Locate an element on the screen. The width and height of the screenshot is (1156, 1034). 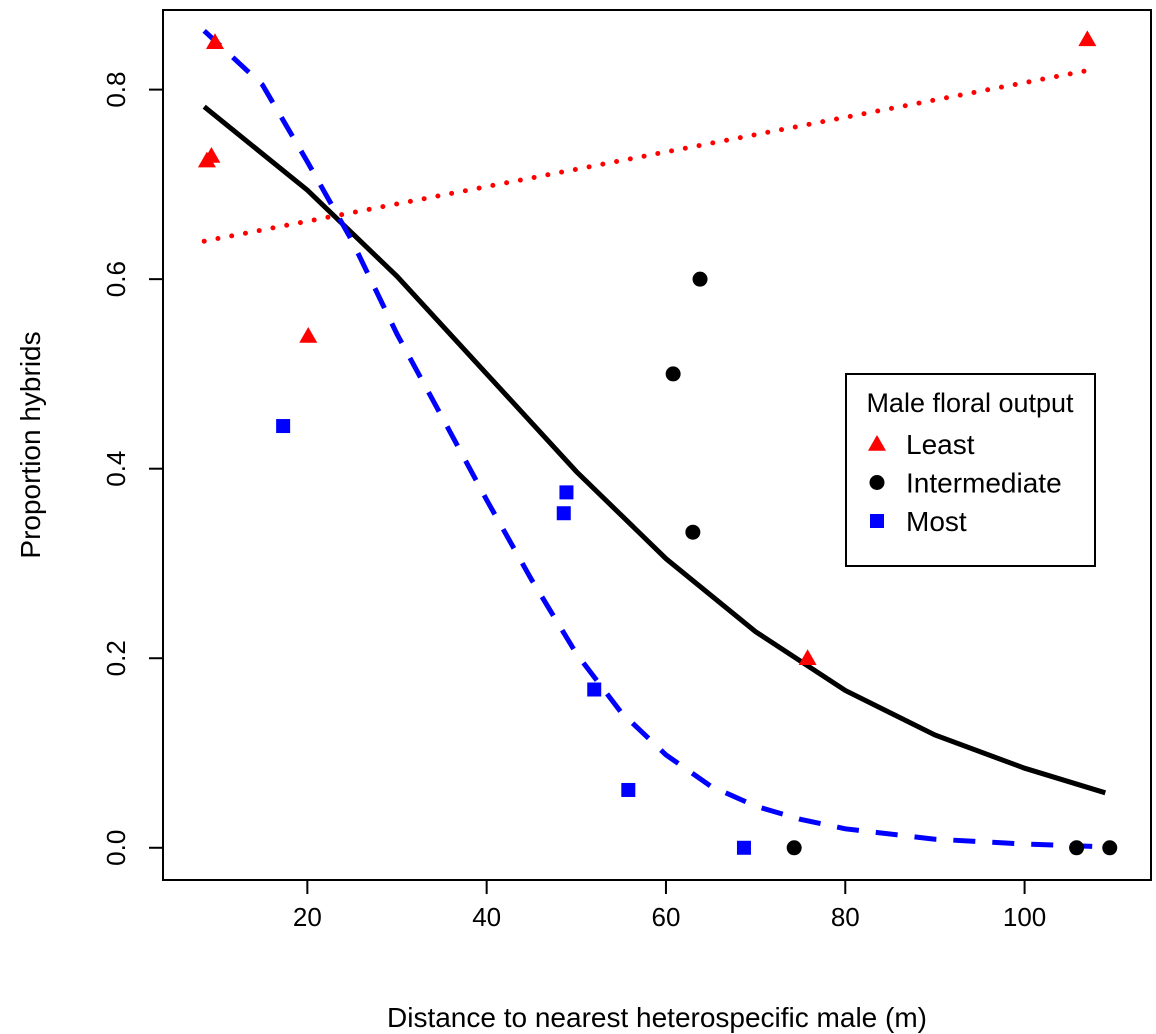
y-tick-label: 0.6 is located at coordinates (116, 279).